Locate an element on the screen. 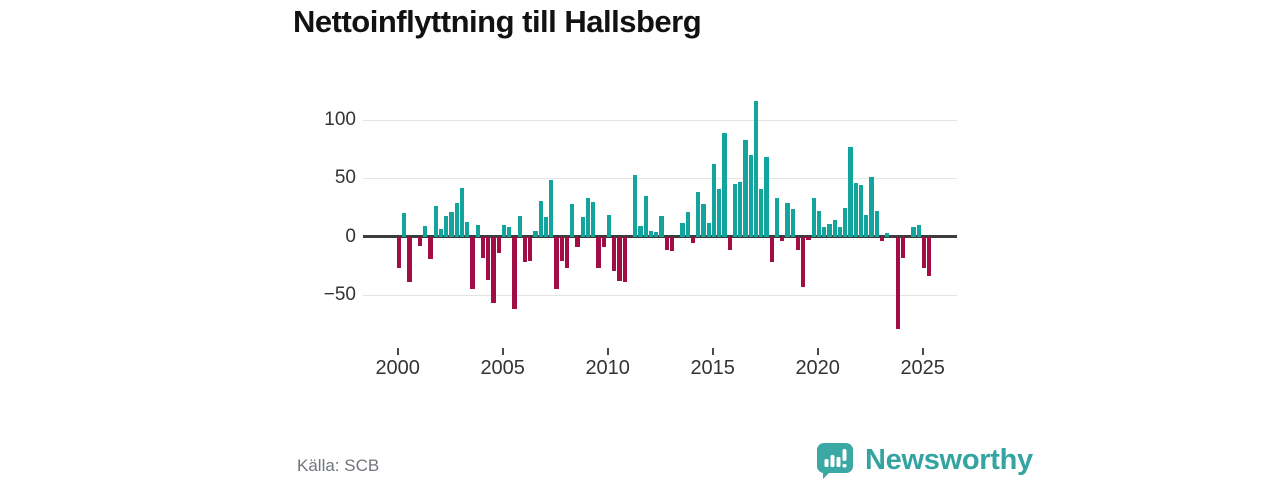 The width and height of the screenshot is (1280, 480). x-axis-tick-label: 2025 is located at coordinates (922, 368).